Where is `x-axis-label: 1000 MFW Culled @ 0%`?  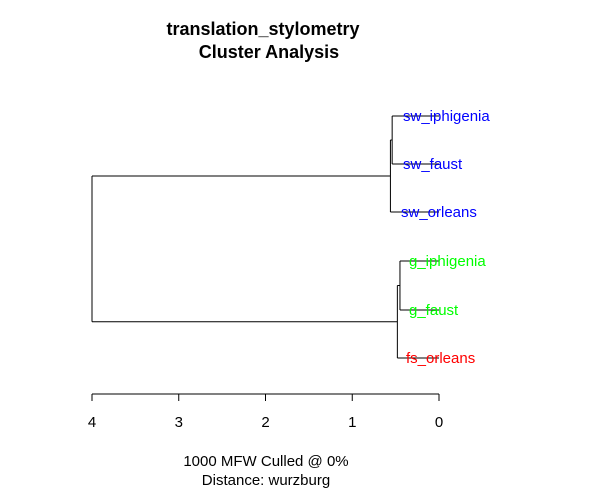 x-axis-label: 1000 MFW Culled @ 0% is located at coordinates (265, 461).